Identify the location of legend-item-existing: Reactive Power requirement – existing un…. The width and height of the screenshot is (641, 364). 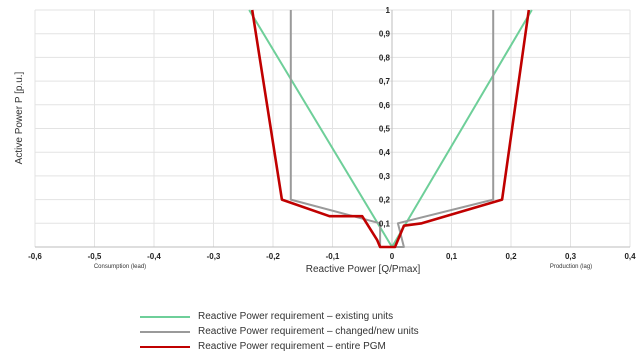
(279, 316).